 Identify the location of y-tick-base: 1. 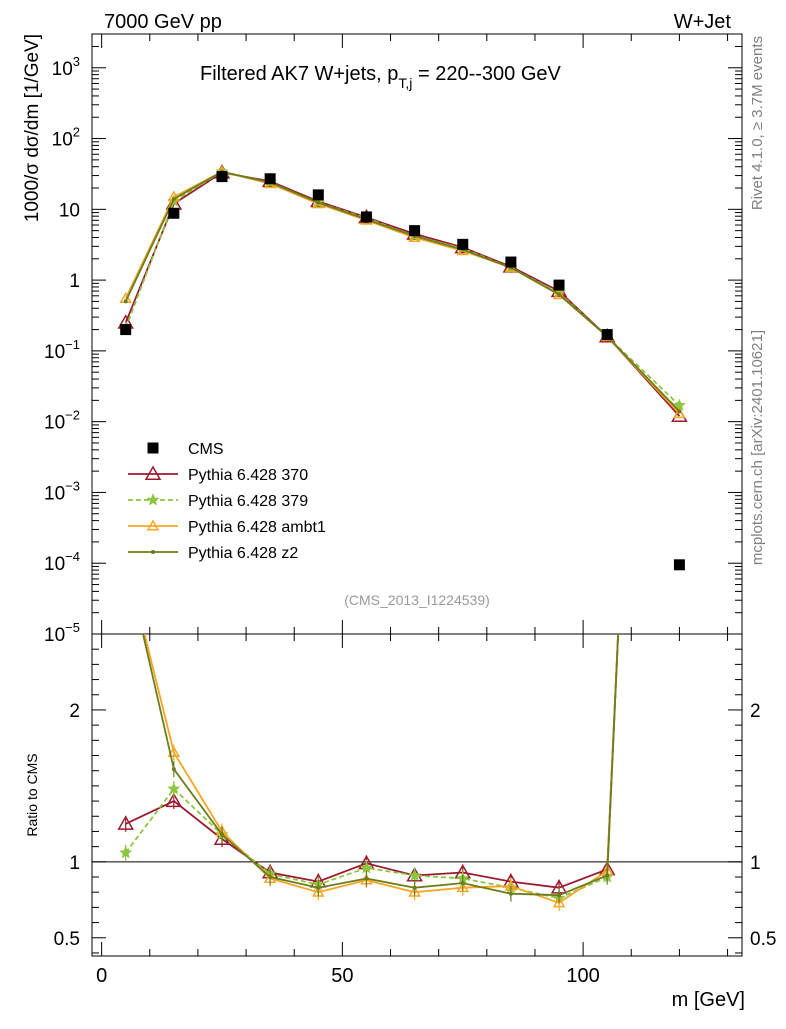
(74, 281).